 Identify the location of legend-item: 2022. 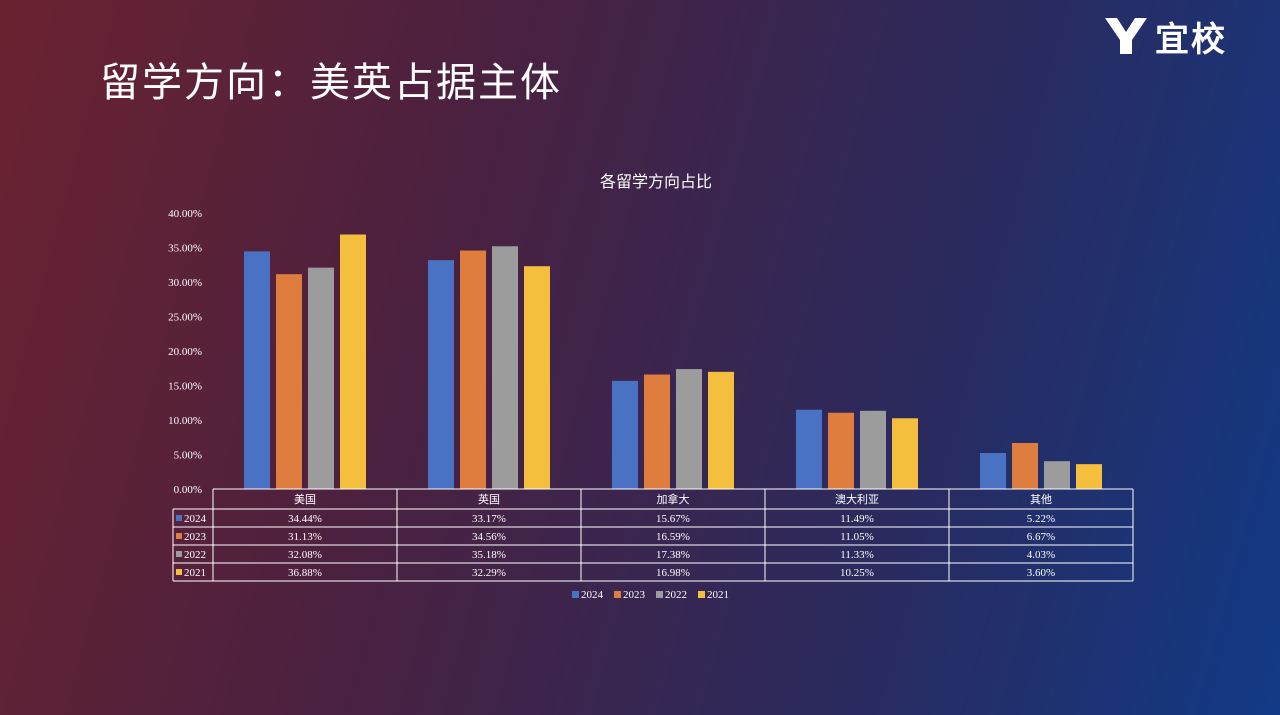
(676, 595).